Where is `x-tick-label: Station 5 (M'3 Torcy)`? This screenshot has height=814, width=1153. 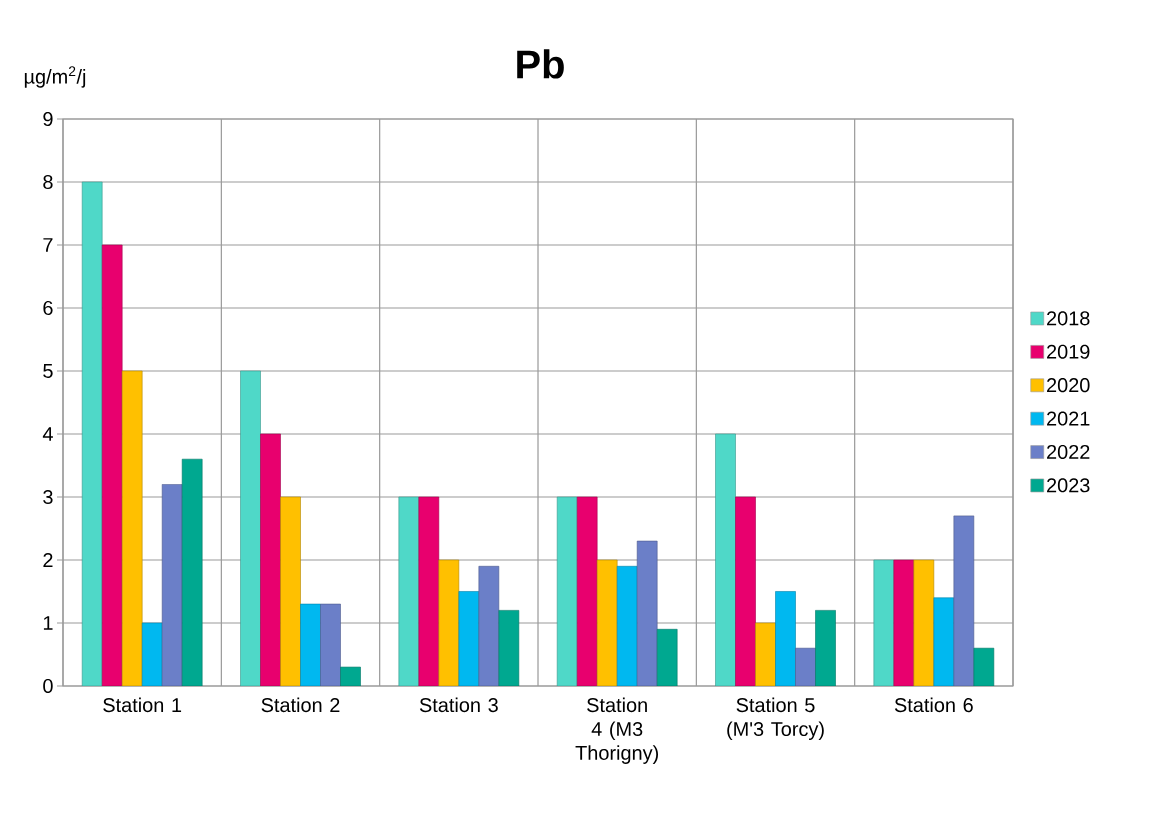
x-tick-label: Station 5 (M'3 Torcy) is located at coordinates (775, 718).